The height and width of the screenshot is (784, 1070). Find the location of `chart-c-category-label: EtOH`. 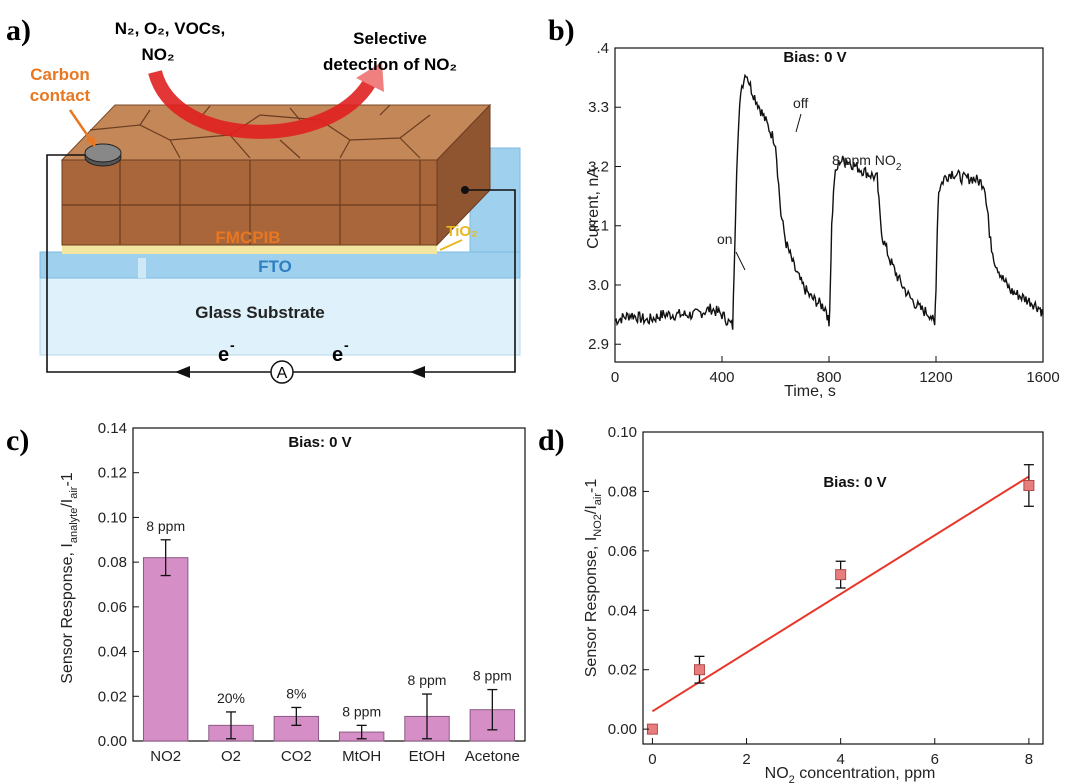

chart-c-category-label: EtOH is located at coordinates (427, 756).